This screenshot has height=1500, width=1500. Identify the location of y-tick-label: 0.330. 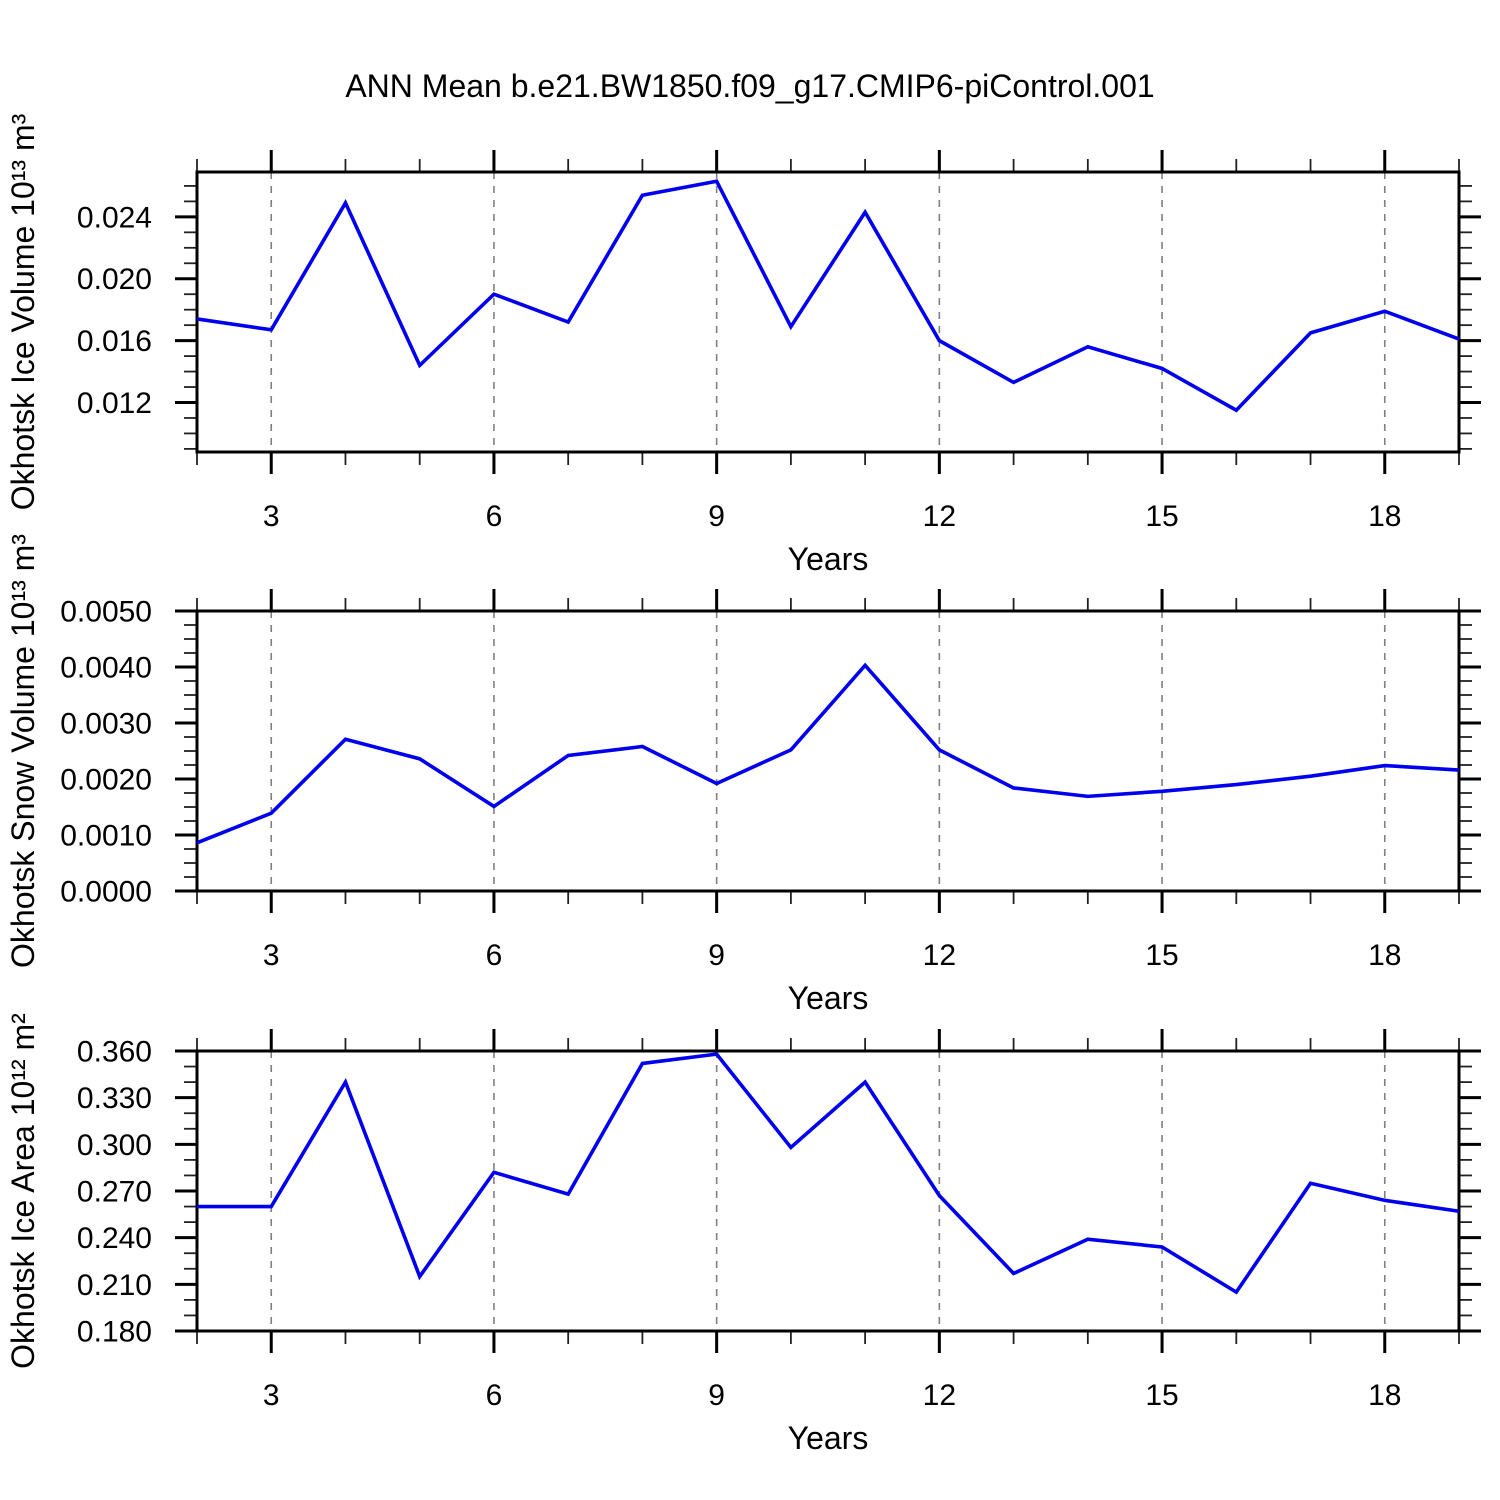
(114, 1098).